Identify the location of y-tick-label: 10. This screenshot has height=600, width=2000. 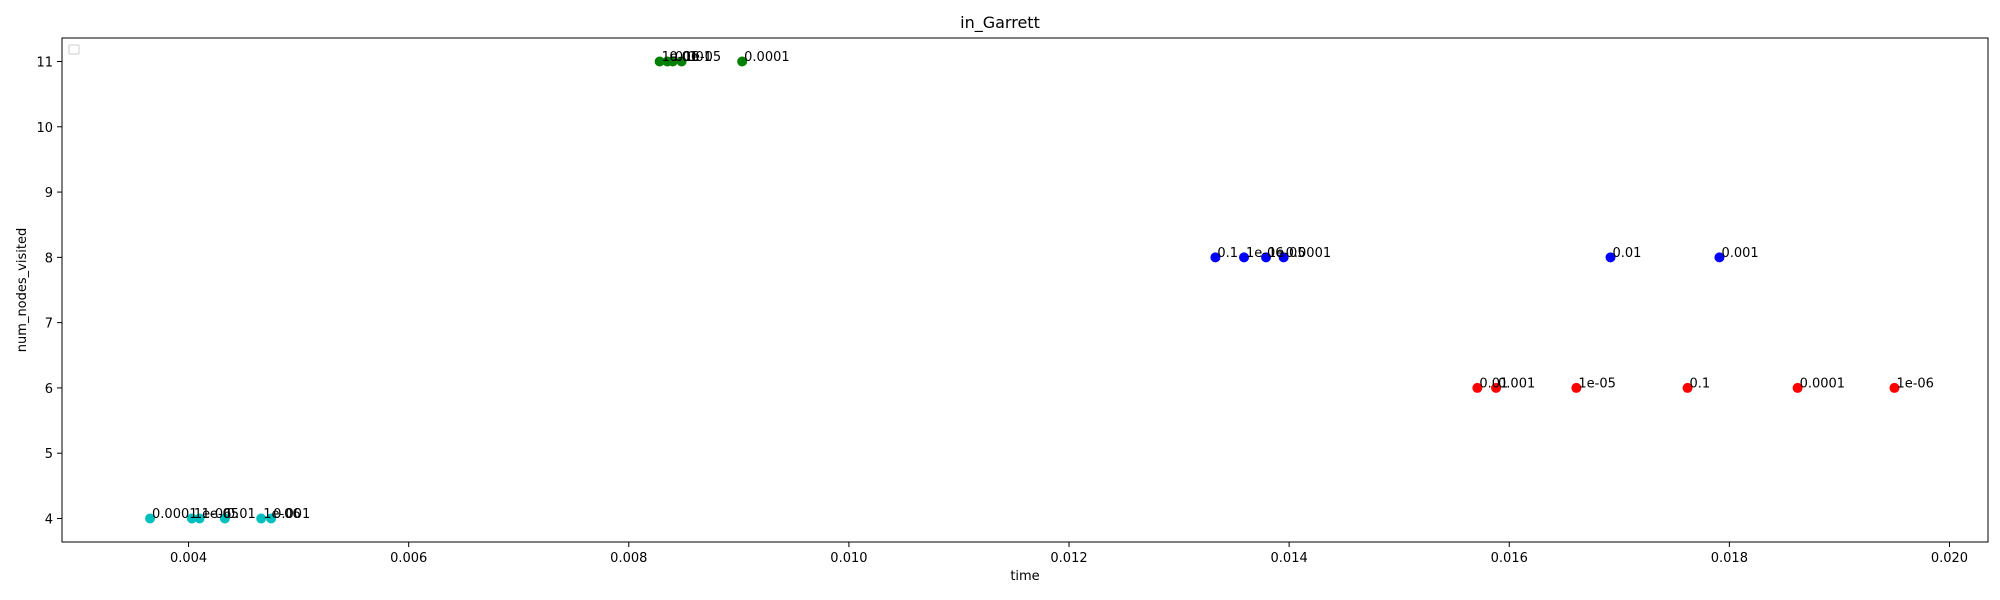
(44, 128).